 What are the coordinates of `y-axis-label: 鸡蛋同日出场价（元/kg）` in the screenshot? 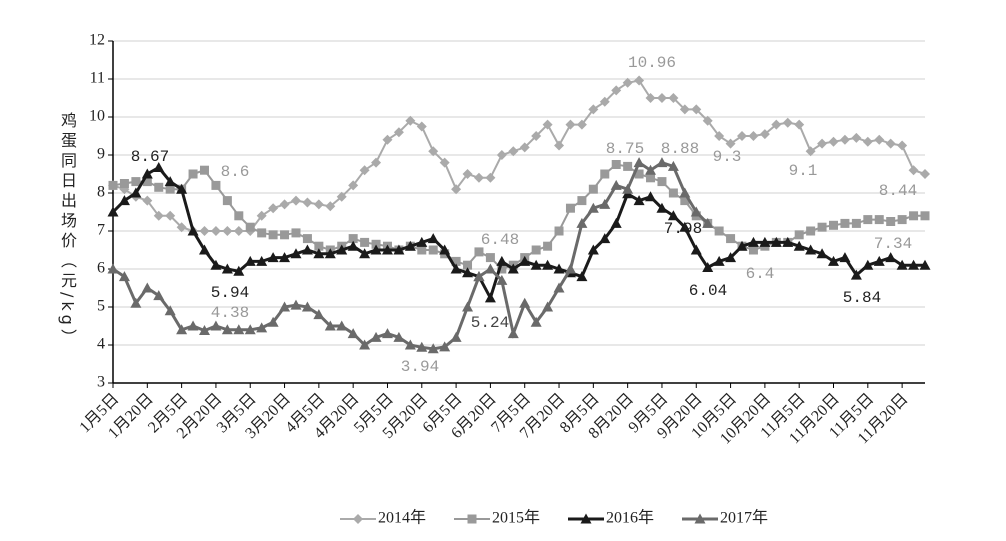 It's located at (67, 230).